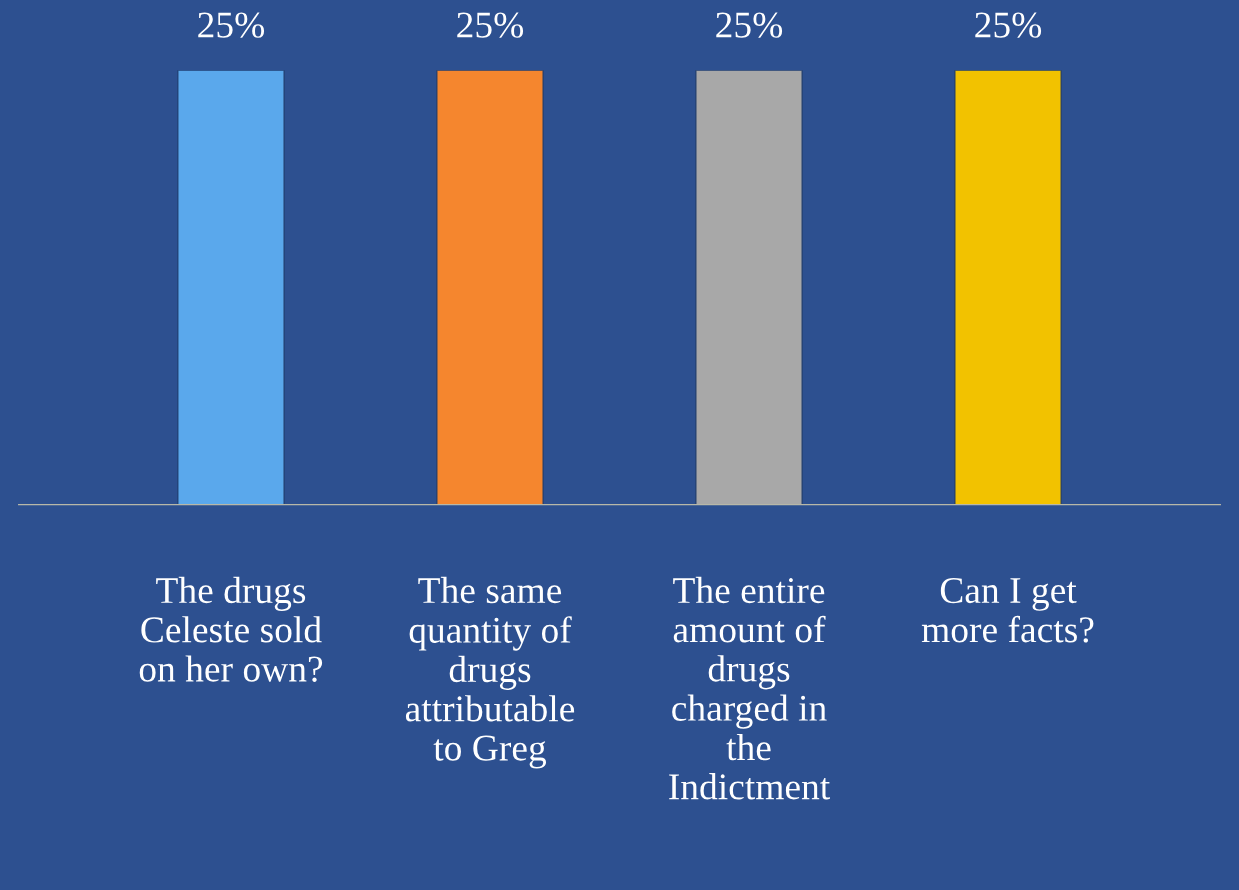 This screenshot has width=1239, height=890. I want to click on x-tick-label: The drugs Celeste sold on her own?, so click(231, 629).